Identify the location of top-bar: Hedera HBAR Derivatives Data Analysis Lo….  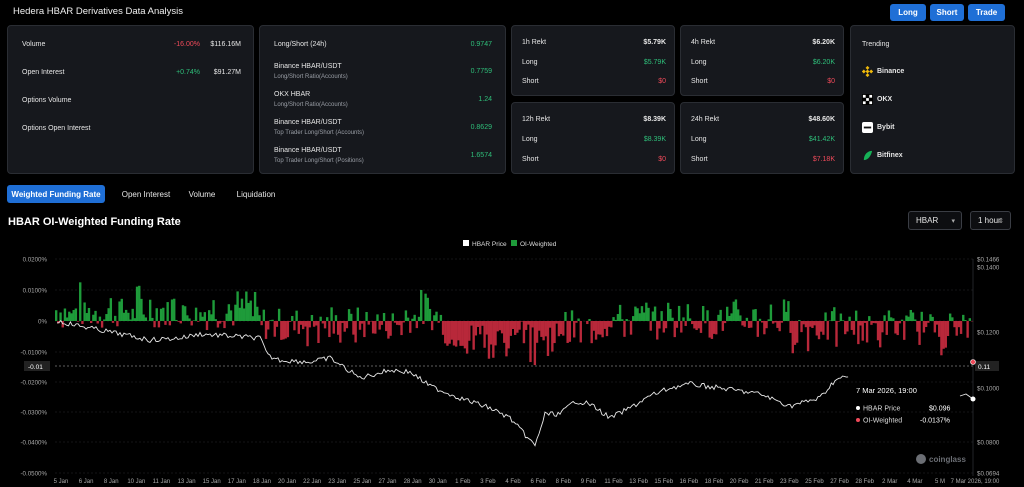
(512, 12).